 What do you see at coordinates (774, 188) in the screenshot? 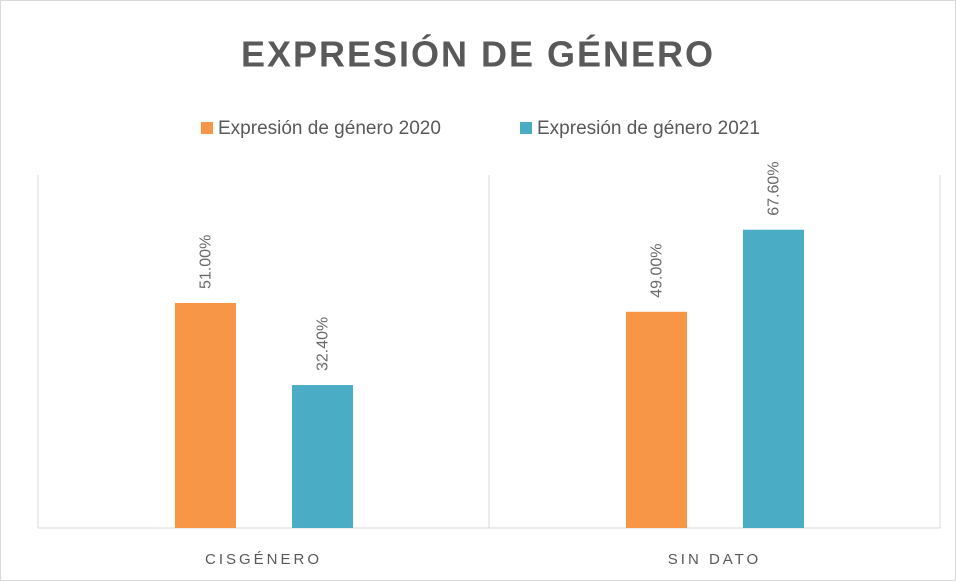
I see `value-label: 67.60%` at bounding box center [774, 188].